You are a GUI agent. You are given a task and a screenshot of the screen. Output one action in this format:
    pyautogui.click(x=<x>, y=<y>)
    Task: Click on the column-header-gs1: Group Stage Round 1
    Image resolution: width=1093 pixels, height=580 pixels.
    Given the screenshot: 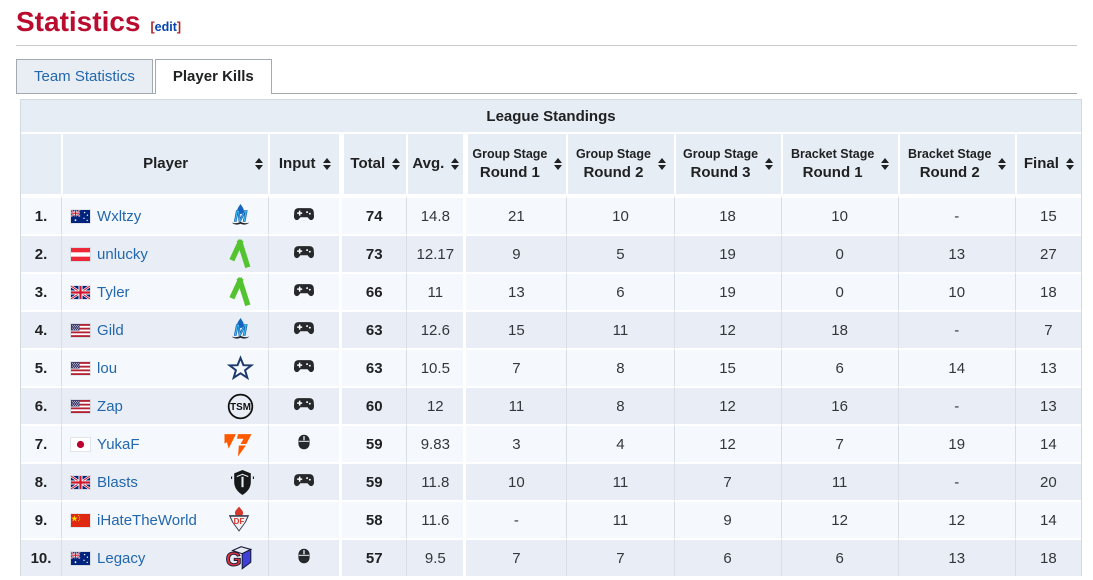 What is the action you would take?
    pyautogui.click(x=515, y=165)
    